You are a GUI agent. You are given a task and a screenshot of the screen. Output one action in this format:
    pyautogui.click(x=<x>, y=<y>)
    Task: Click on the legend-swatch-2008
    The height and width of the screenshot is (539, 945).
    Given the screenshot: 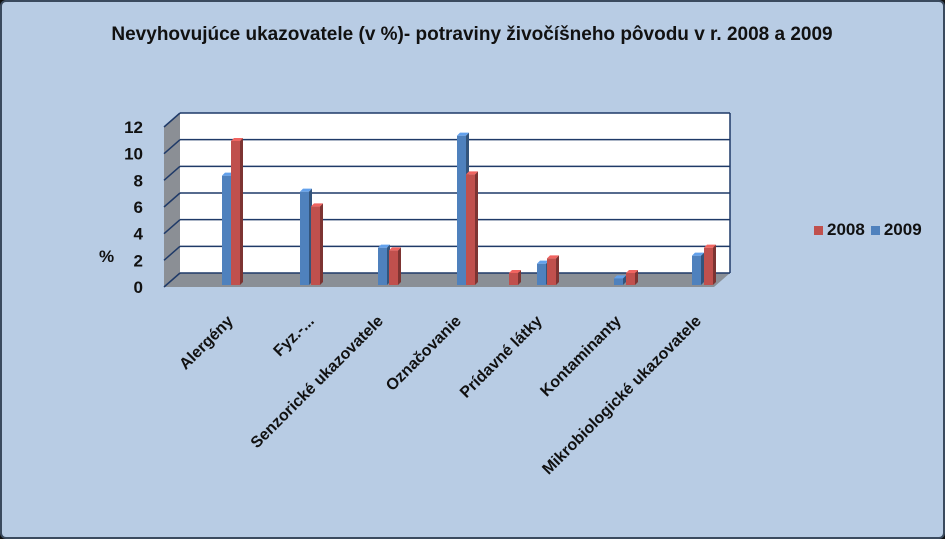 What is the action you would take?
    pyautogui.click(x=818, y=230)
    